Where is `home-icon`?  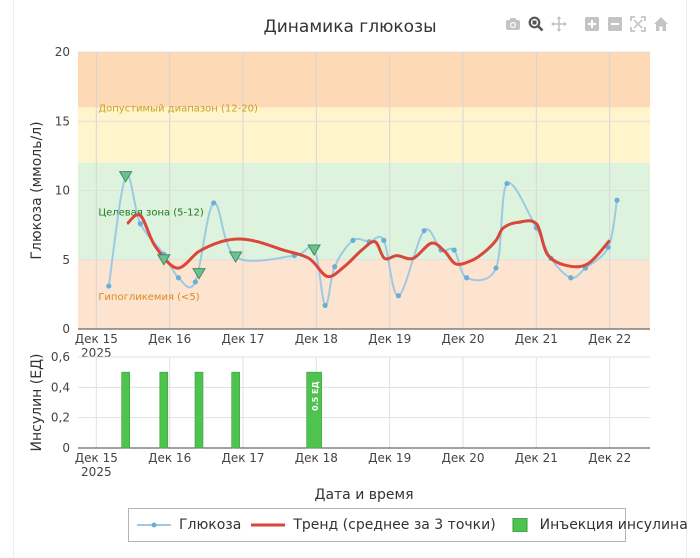
home-icon is located at coordinates (661, 24).